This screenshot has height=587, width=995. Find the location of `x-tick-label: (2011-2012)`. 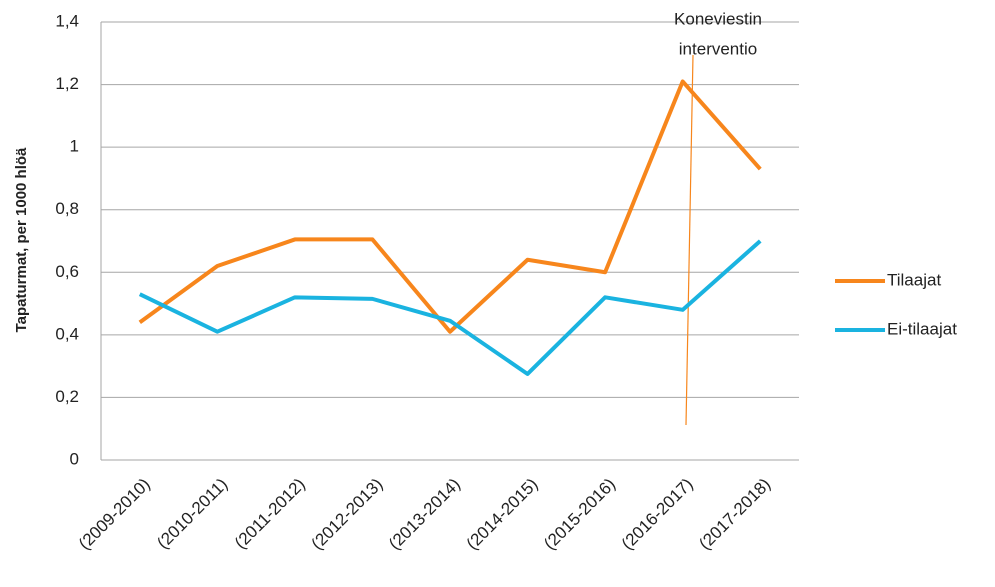

x-tick-label: (2011-2012) is located at coordinates (270, 514).